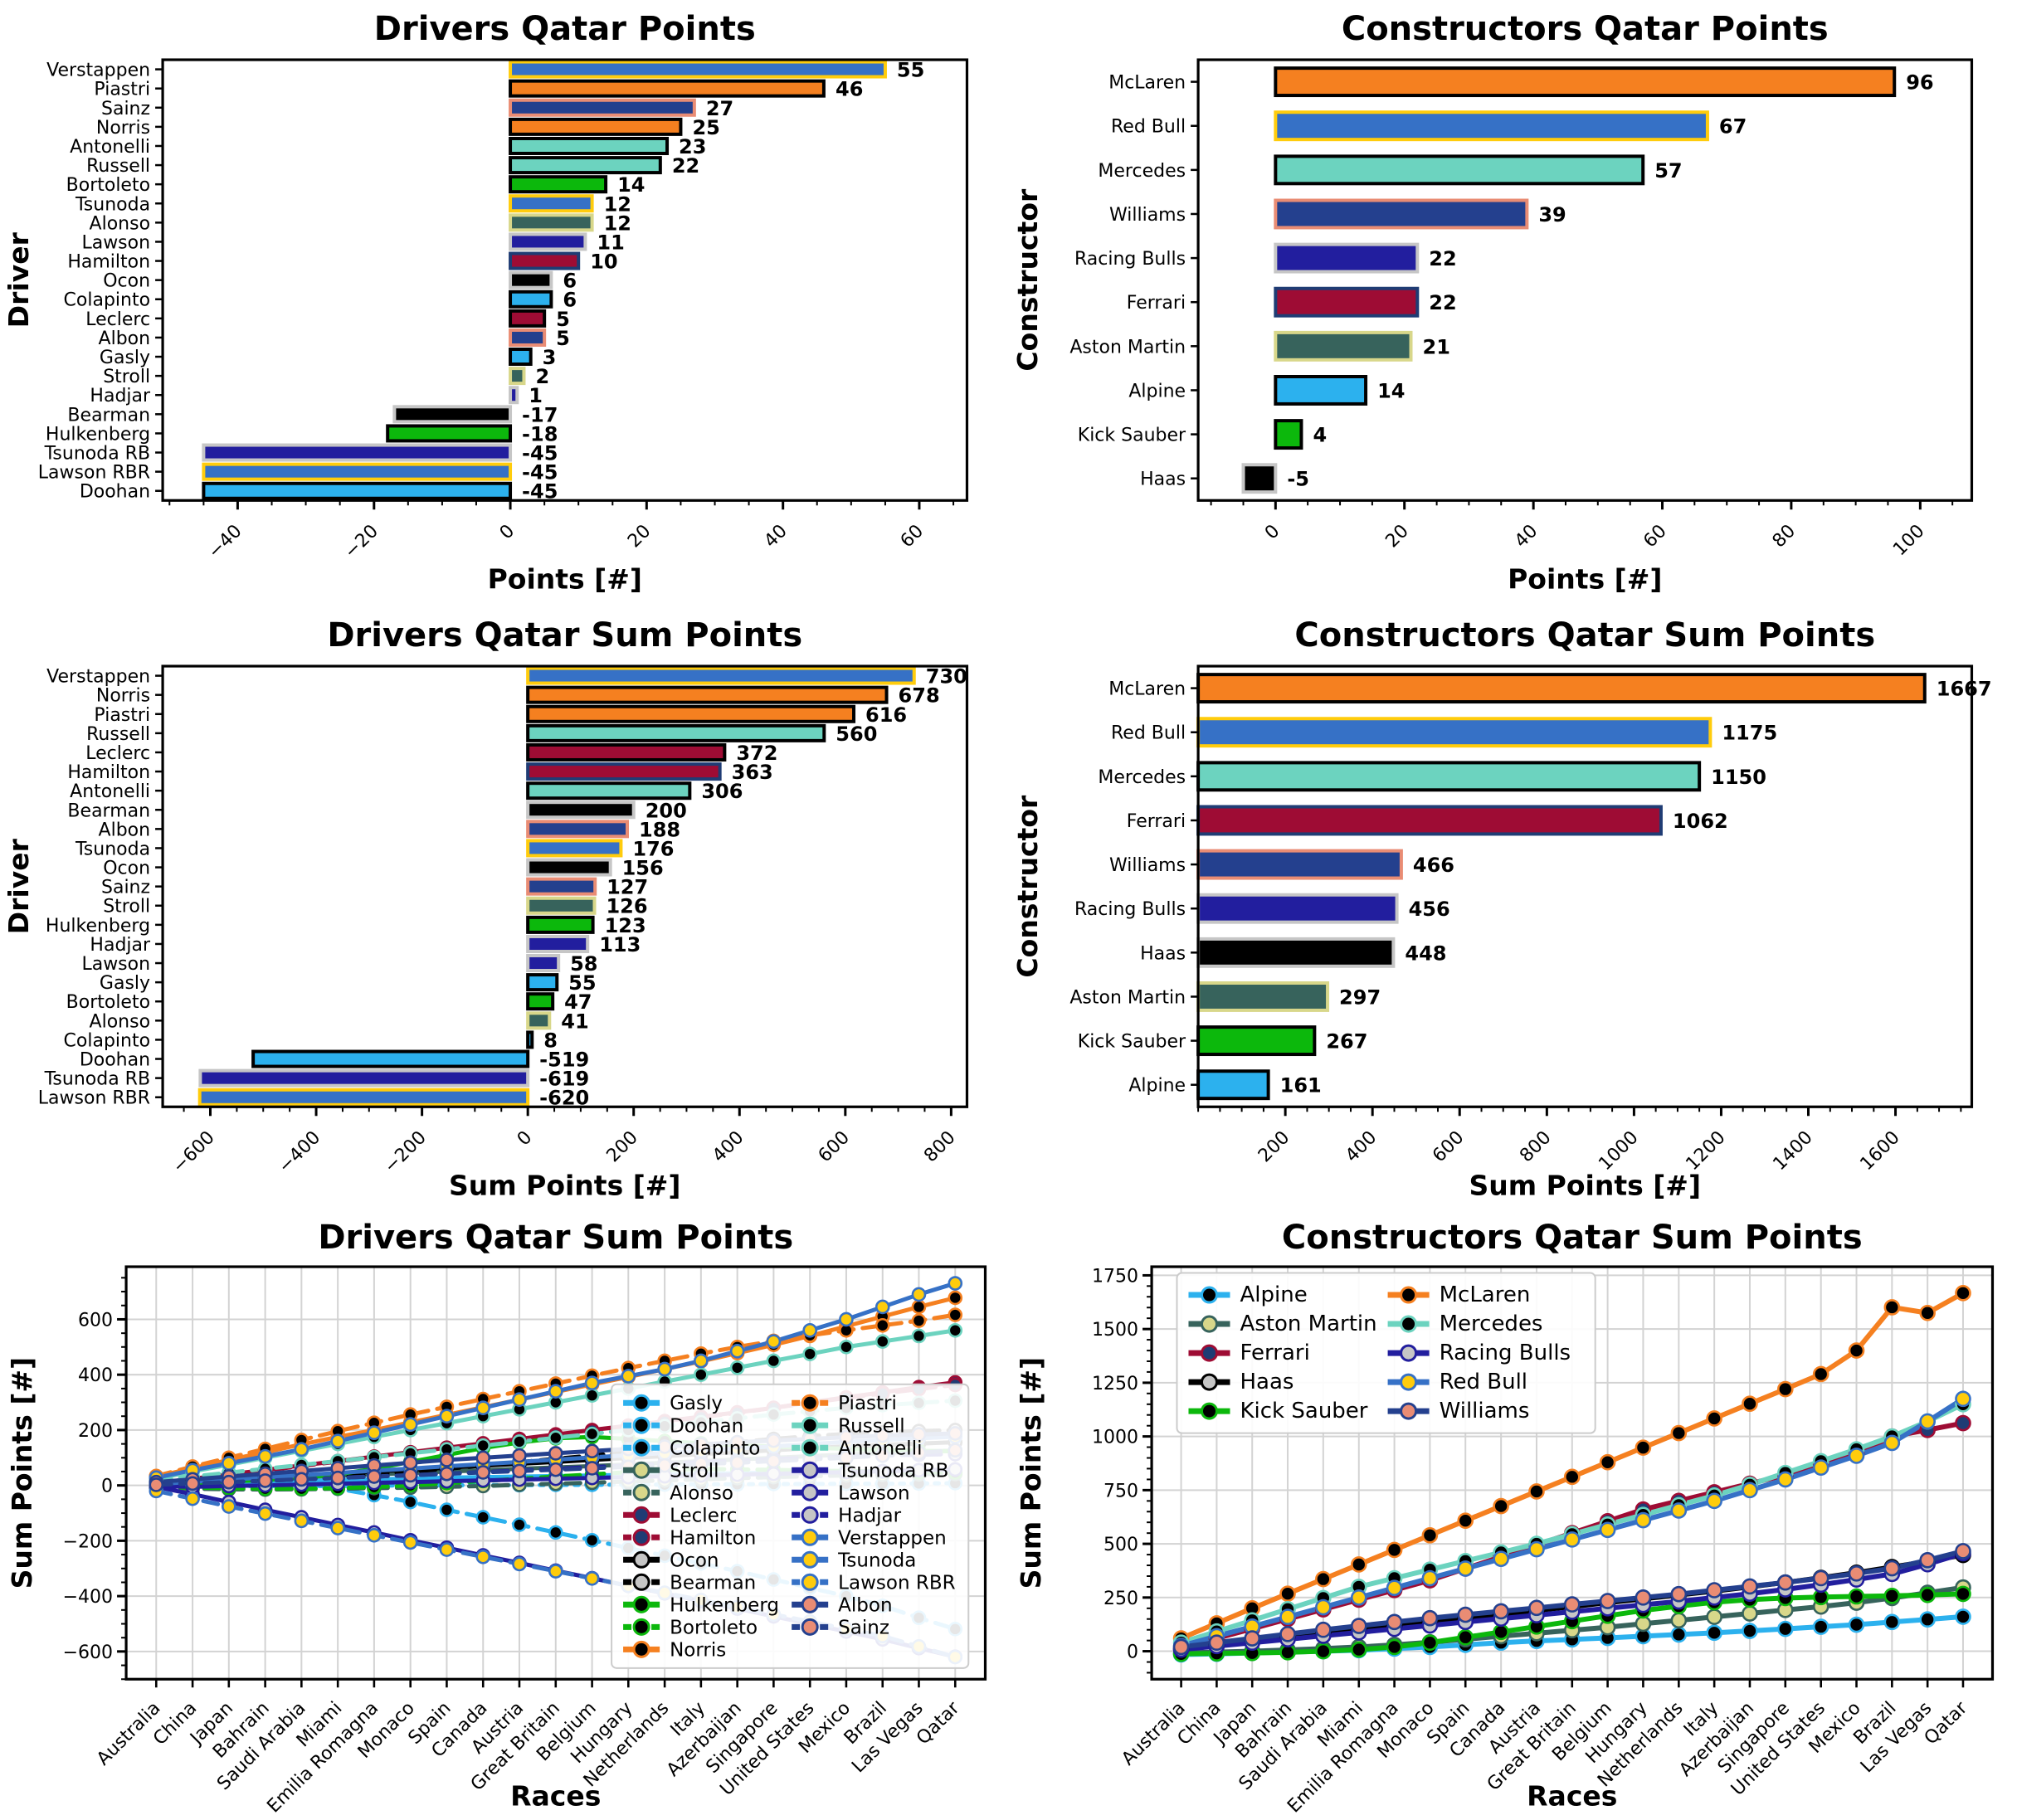  Describe the element at coordinates (617, 204) in the screenshot. I see `svg-text: 12` at that location.